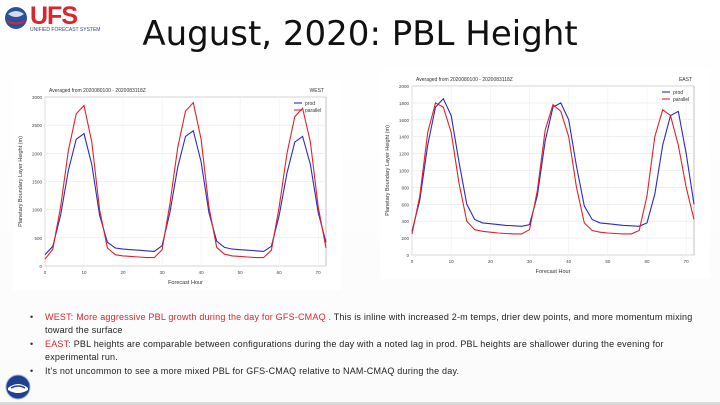 This screenshot has width=720, height=405. I want to click on page-title: August, 2020: PBL Height, so click(360, 34).